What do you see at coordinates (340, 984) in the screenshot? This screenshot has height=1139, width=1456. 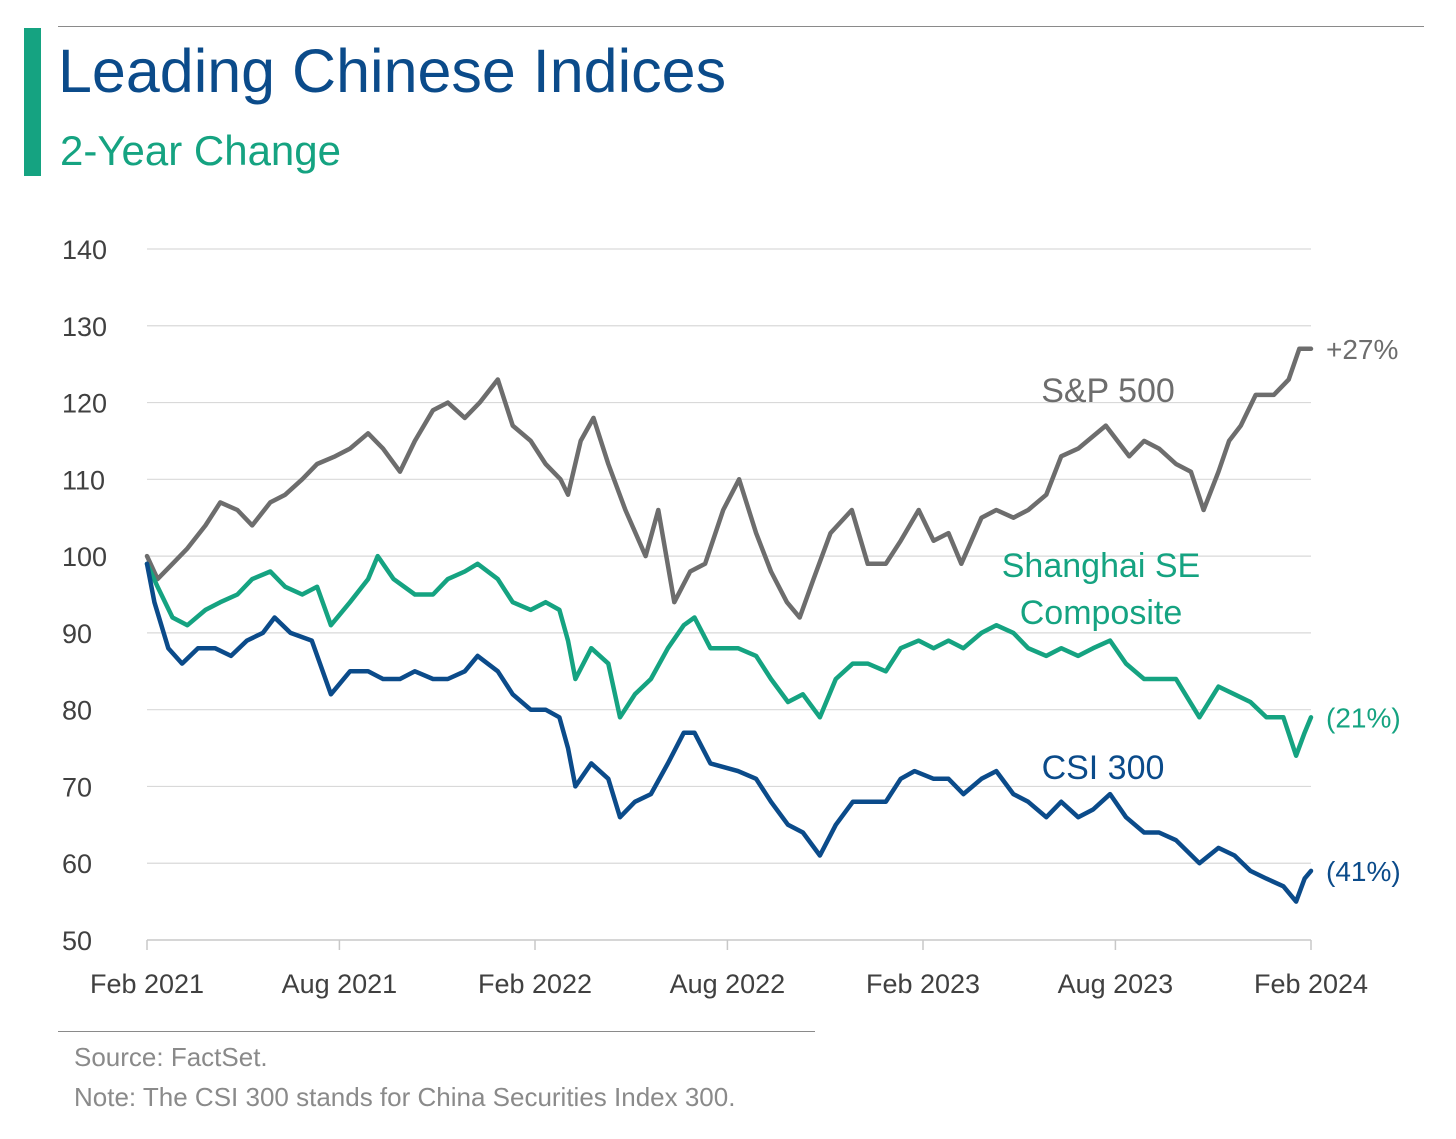 I see `x-tick-label: Aug 2021` at bounding box center [340, 984].